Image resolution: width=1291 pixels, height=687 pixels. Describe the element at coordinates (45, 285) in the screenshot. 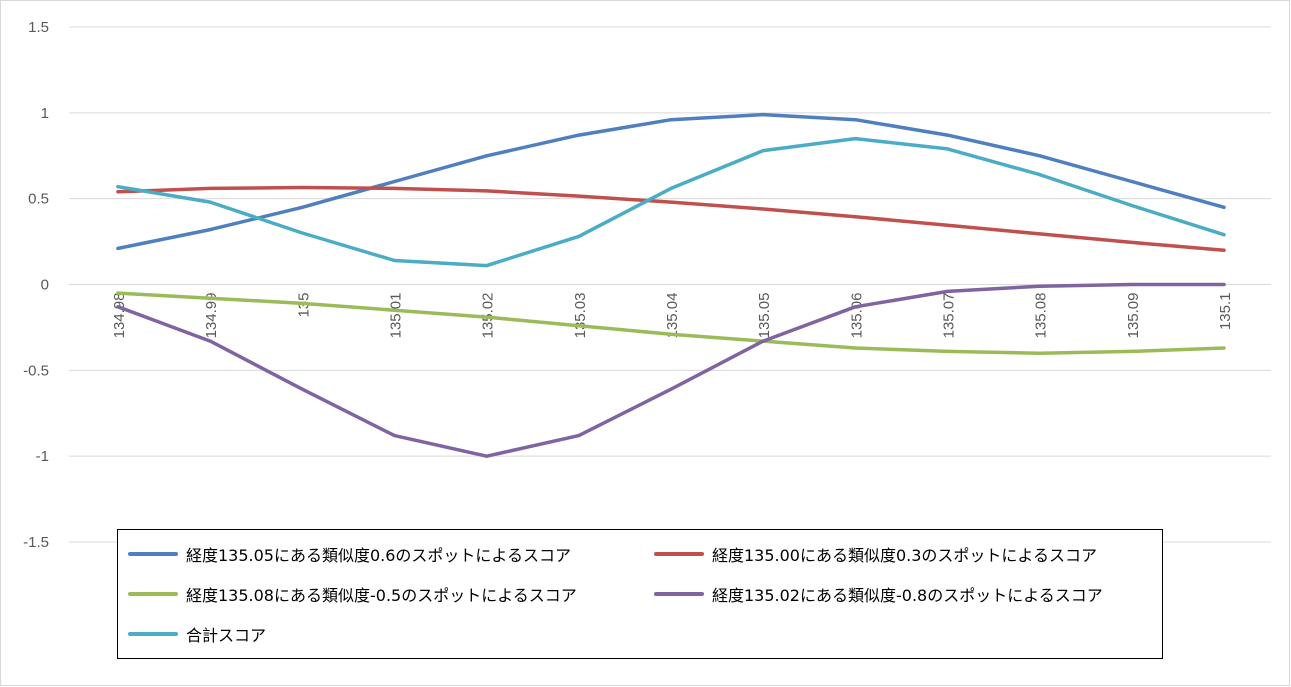

I see `y-tick-label: 0` at that location.